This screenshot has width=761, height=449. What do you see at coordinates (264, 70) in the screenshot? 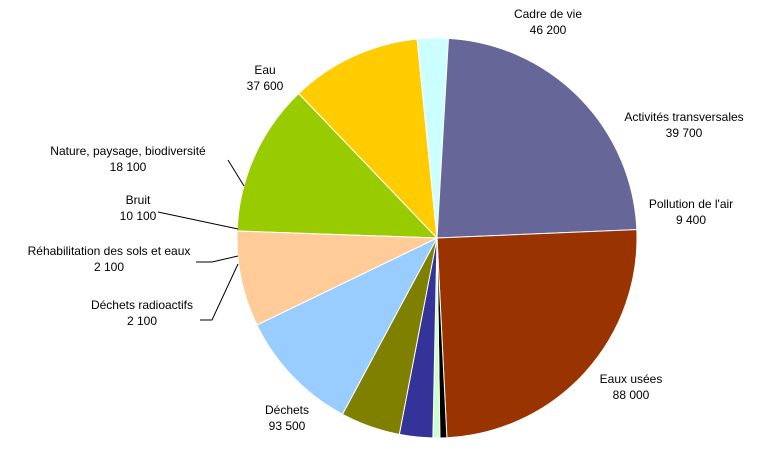
I see `slice-label-name: Eau` at bounding box center [264, 70].